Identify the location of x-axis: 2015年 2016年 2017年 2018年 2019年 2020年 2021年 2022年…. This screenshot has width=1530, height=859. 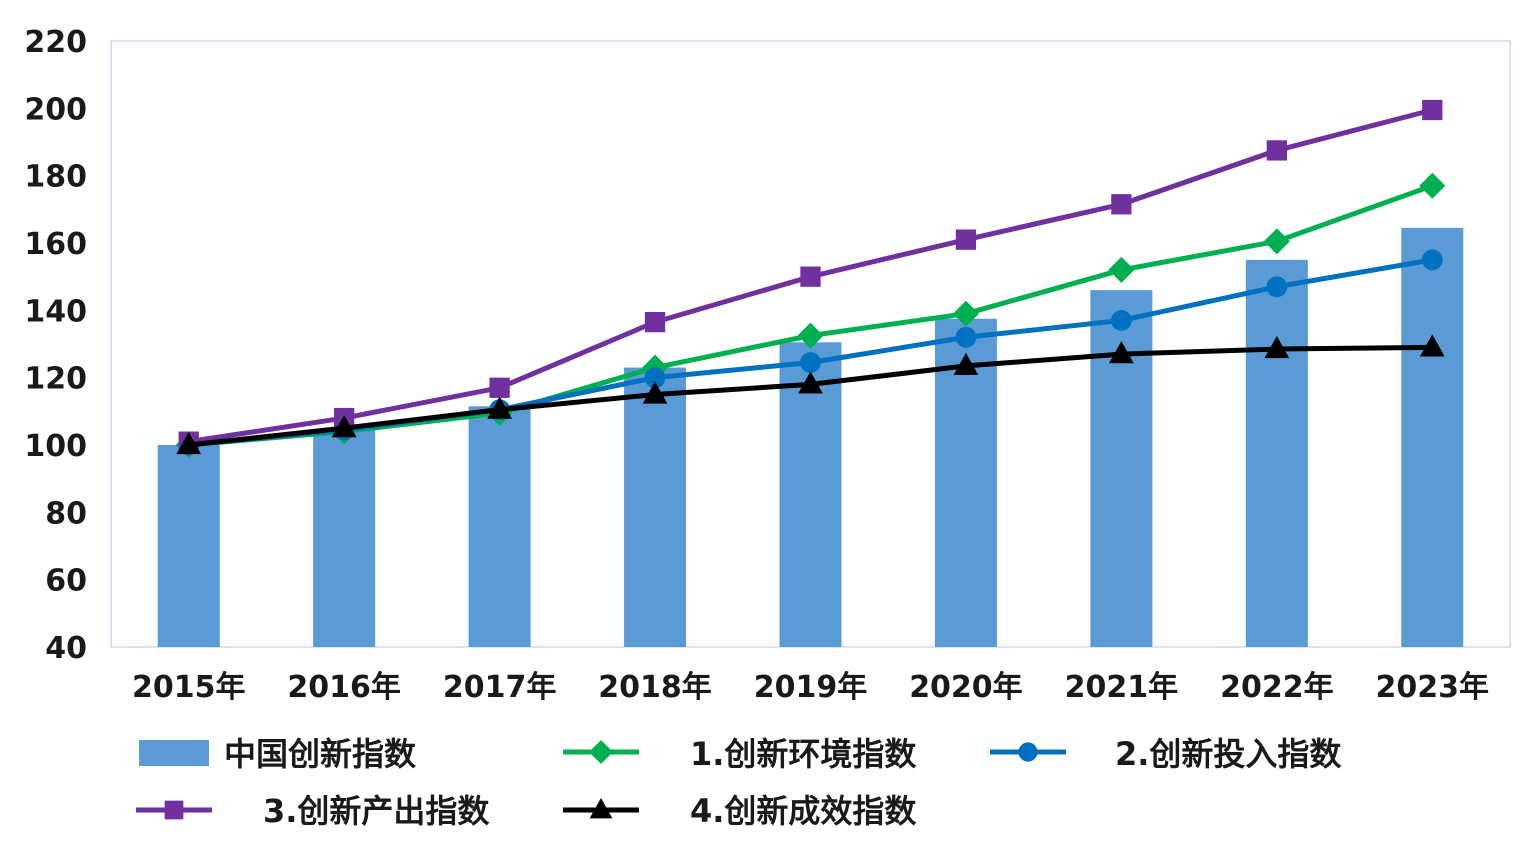
(810, 687).